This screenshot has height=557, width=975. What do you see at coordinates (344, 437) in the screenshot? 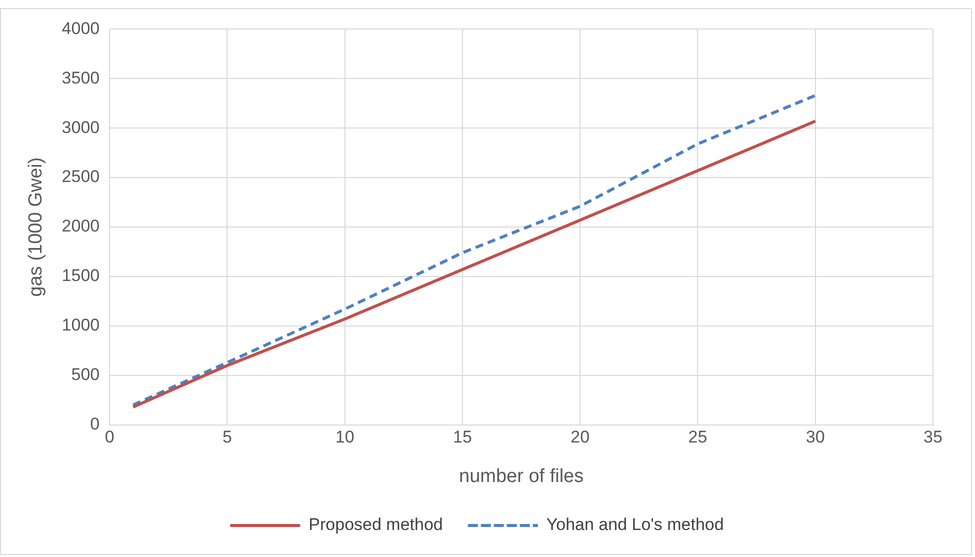
I see `x-tick-label: 10` at bounding box center [344, 437].